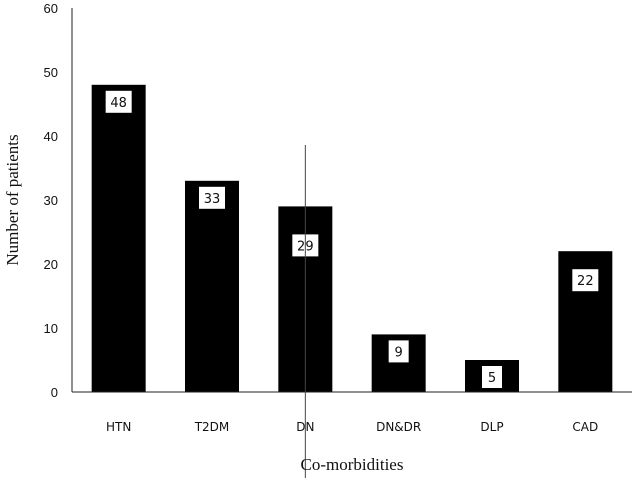  I want to click on y-axis-ticks: 0 10 20 30 40 50 60, so click(51, 200).